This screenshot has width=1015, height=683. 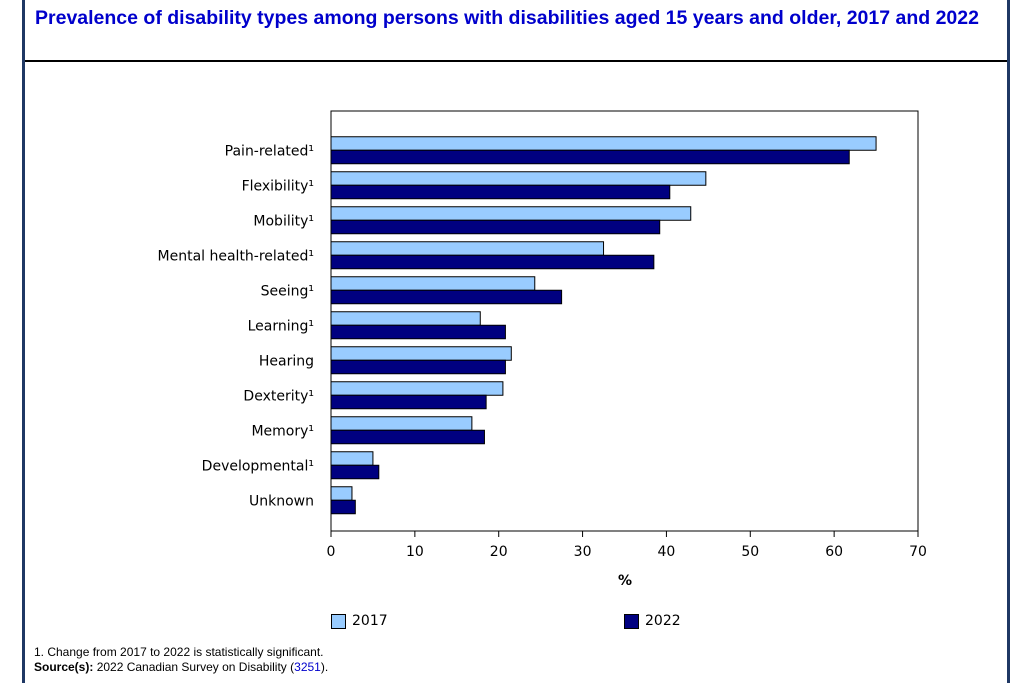 I want to click on category-label-7: Dexterity¹, so click(x=278, y=396).